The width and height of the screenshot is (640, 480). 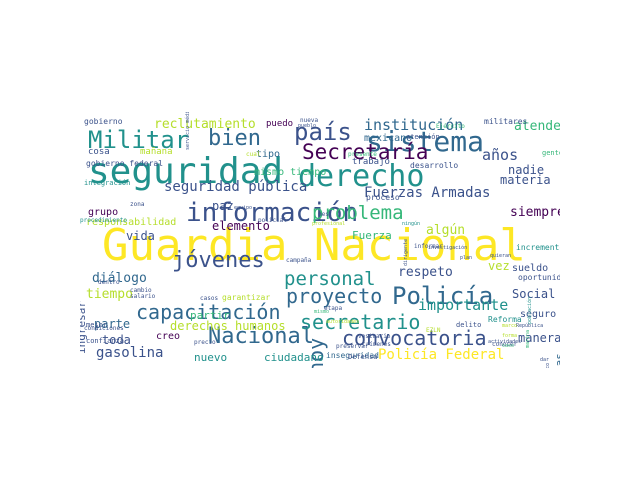 What do you see at coordinates (272, 220) in the screenshot?
I see `word-cloud-word: policial` at bounding box center [272, 220].